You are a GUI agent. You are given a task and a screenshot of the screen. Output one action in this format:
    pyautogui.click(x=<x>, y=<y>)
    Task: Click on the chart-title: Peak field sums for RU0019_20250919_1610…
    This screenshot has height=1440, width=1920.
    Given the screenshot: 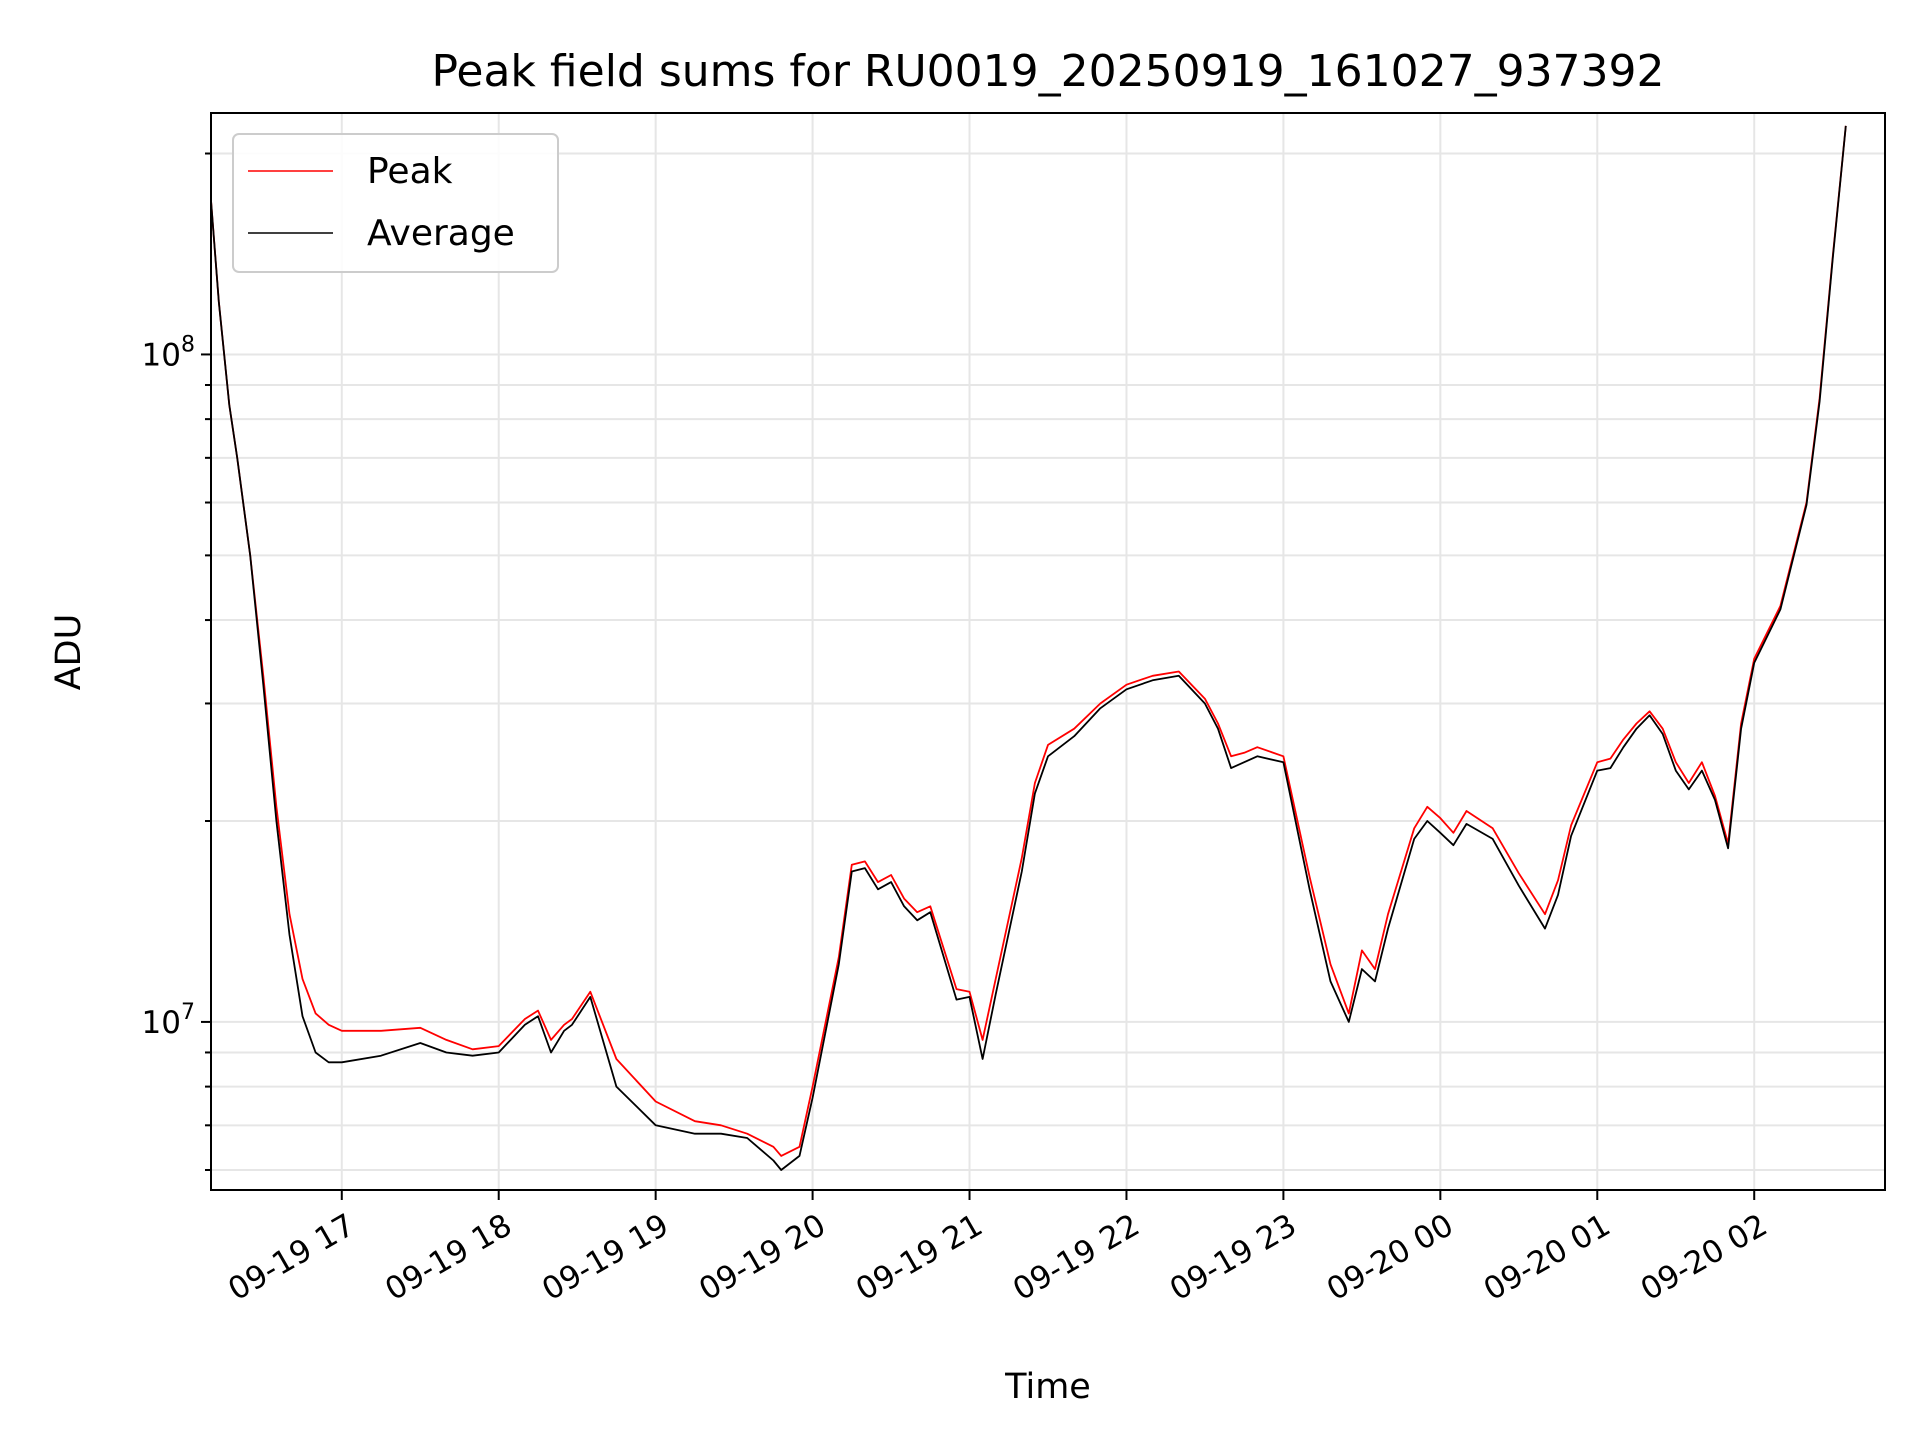 What is the action you would take?
    pyautogui.click(x=1047, y=71)
    